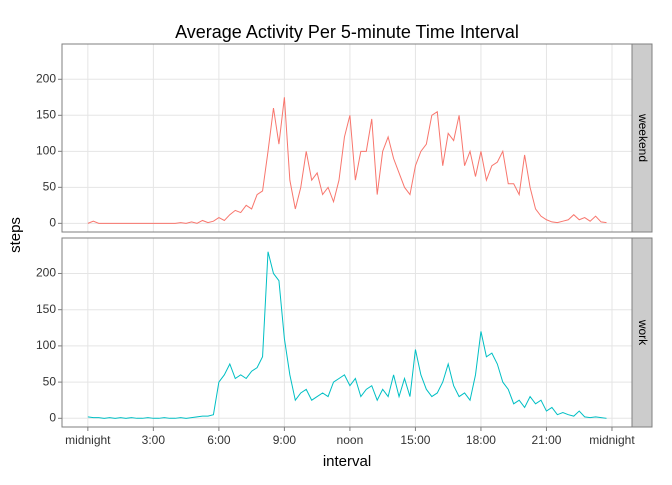  I want to click on facet-label: work, so click(643, 332).